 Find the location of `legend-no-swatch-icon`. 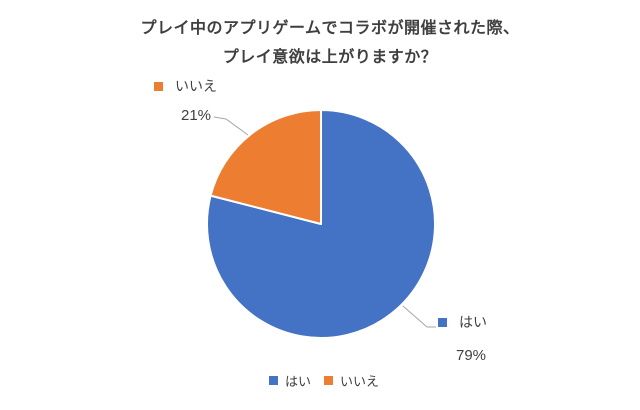

legend-no-swatch-icon is located at coordinates (328, 380).